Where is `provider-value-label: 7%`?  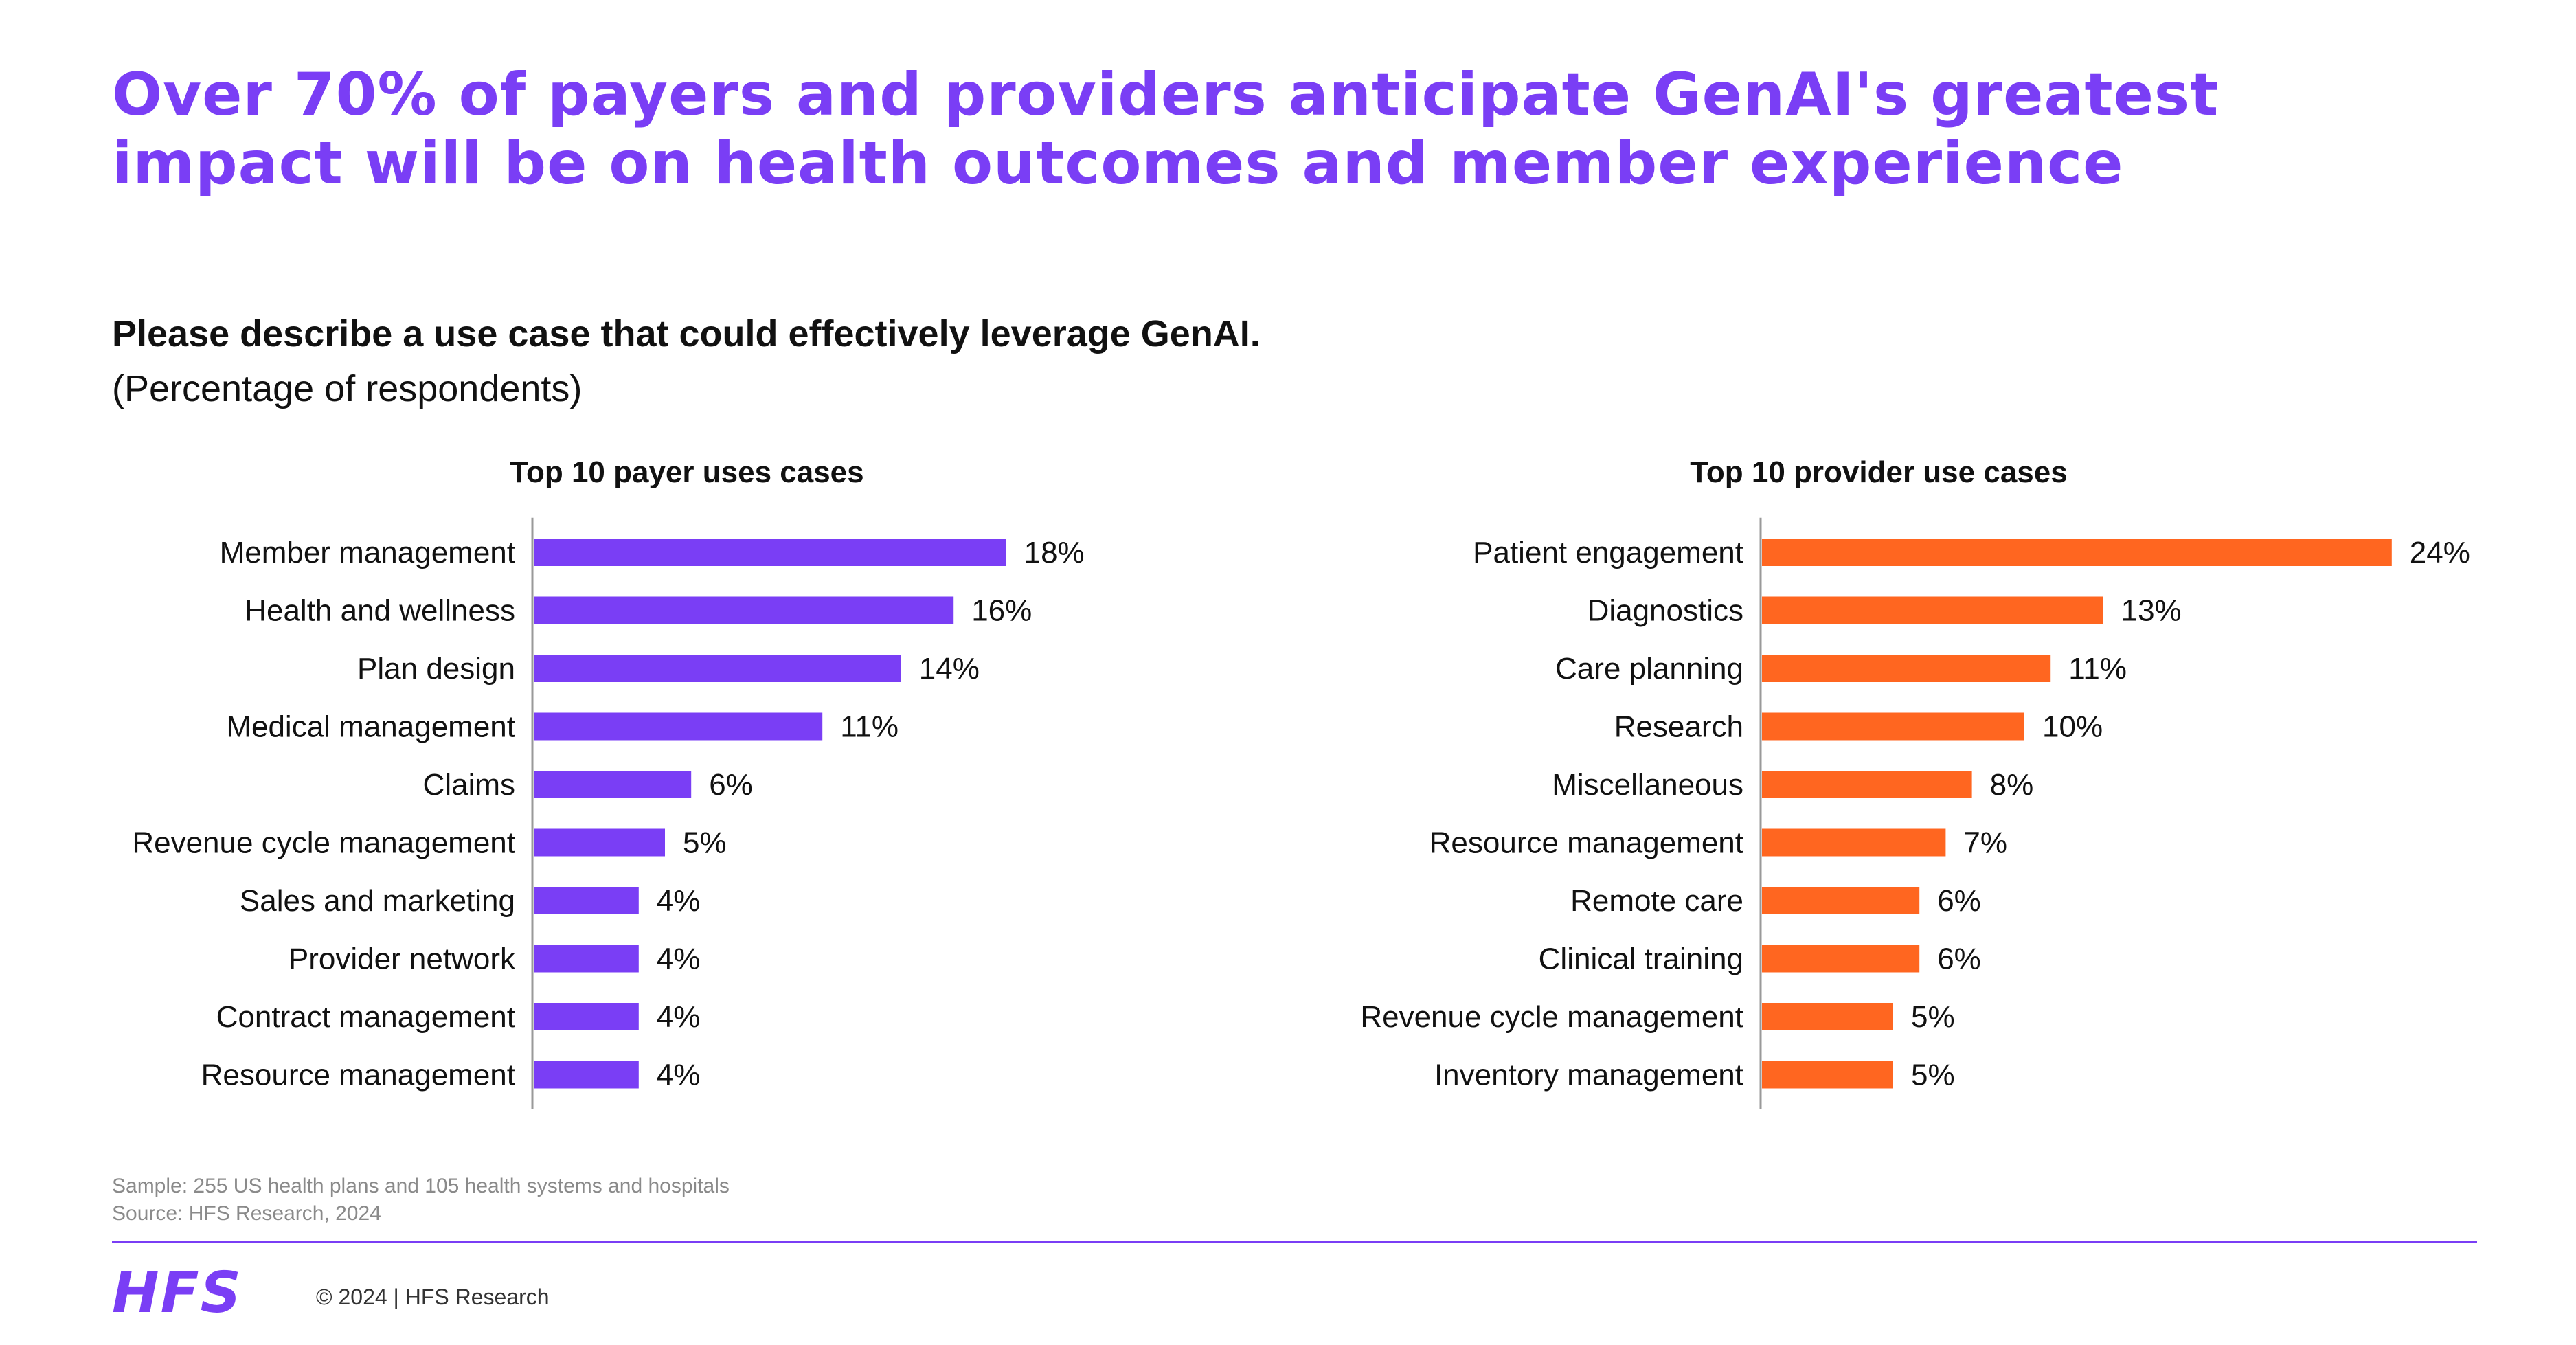 provider-value-label: 7% is located at coordinates (1985, 843).